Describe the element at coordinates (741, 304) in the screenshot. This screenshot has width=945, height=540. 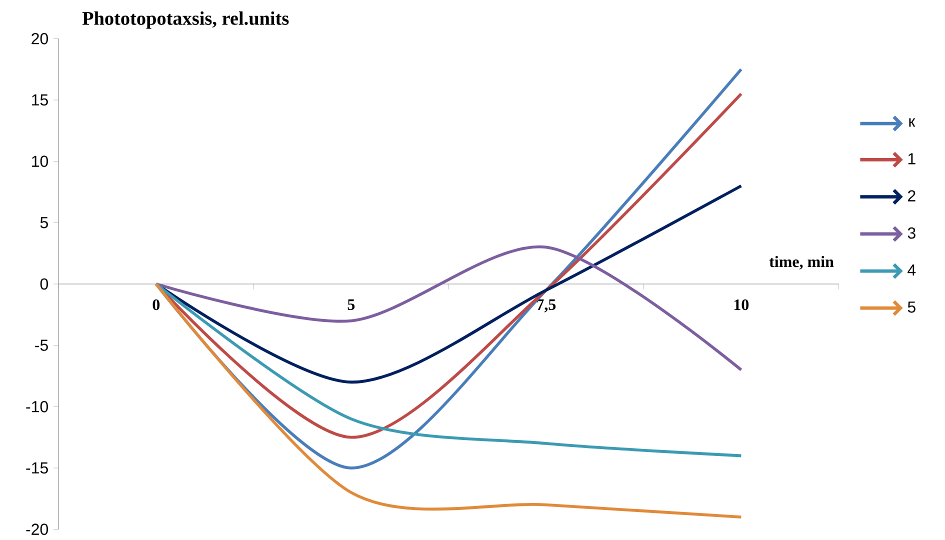
I see `x-tick-label: 10` at that location.